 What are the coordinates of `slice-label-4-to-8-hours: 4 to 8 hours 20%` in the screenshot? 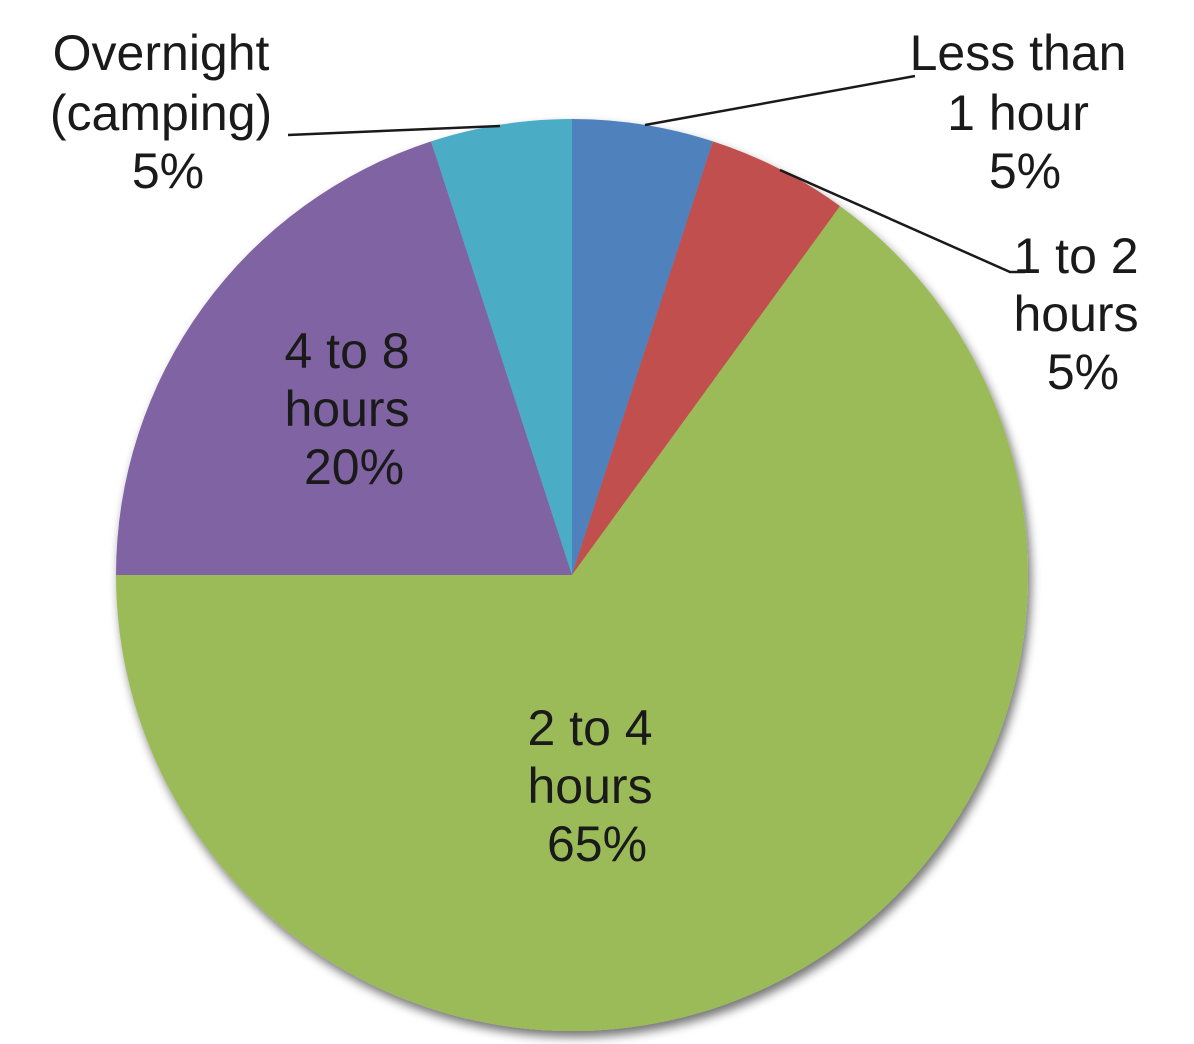 It's located at (353, 409).